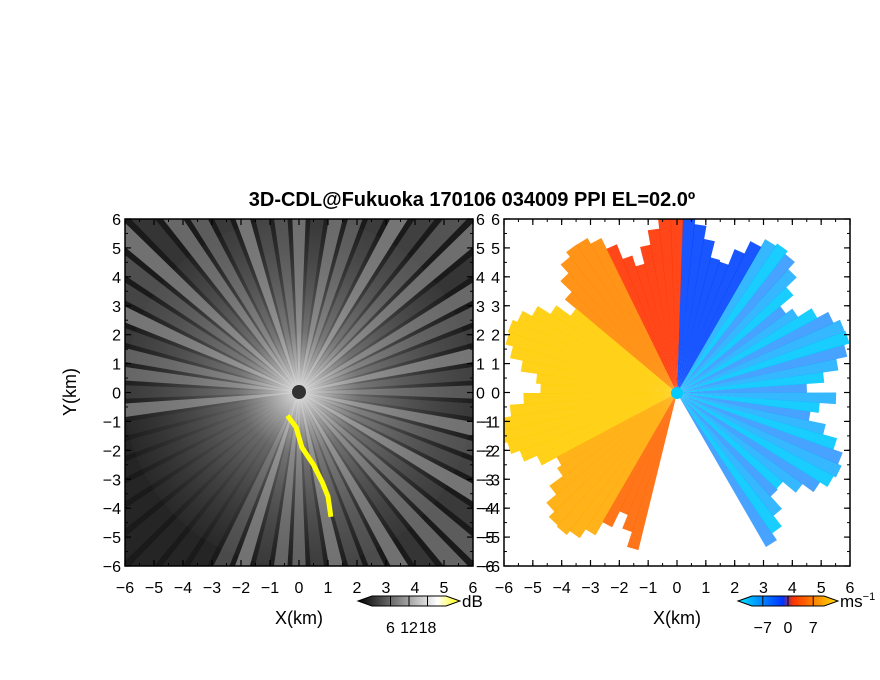  What do you see at coordinates (112, 567) in the screenshot?
I see `y-tick-label: −6` at bounding box center [112, 567].